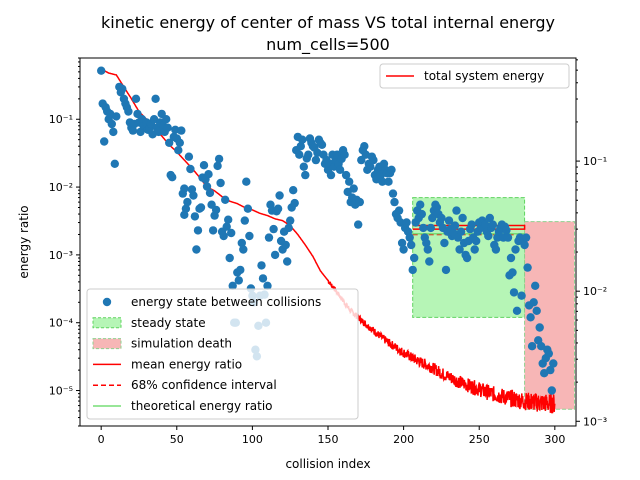 The width and height of the screenshot is (640, 480). Describe the element at coordinates (595, 161) in the screenshot. I see `y2-tick-label: 10⁻¹` at that location.